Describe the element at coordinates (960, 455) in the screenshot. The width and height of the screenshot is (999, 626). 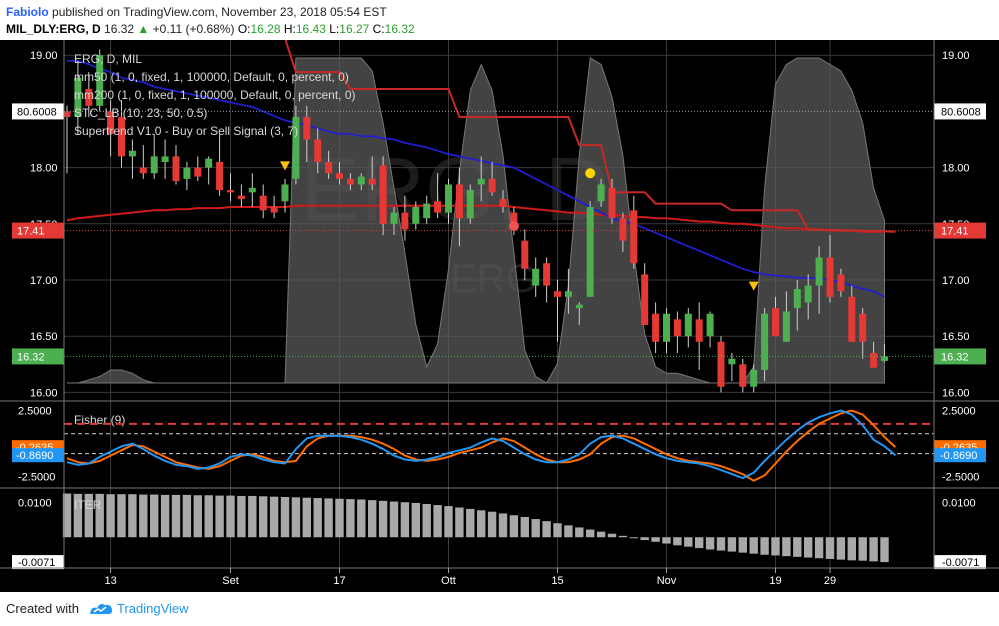
I see `fisher-right-tag` at that location.